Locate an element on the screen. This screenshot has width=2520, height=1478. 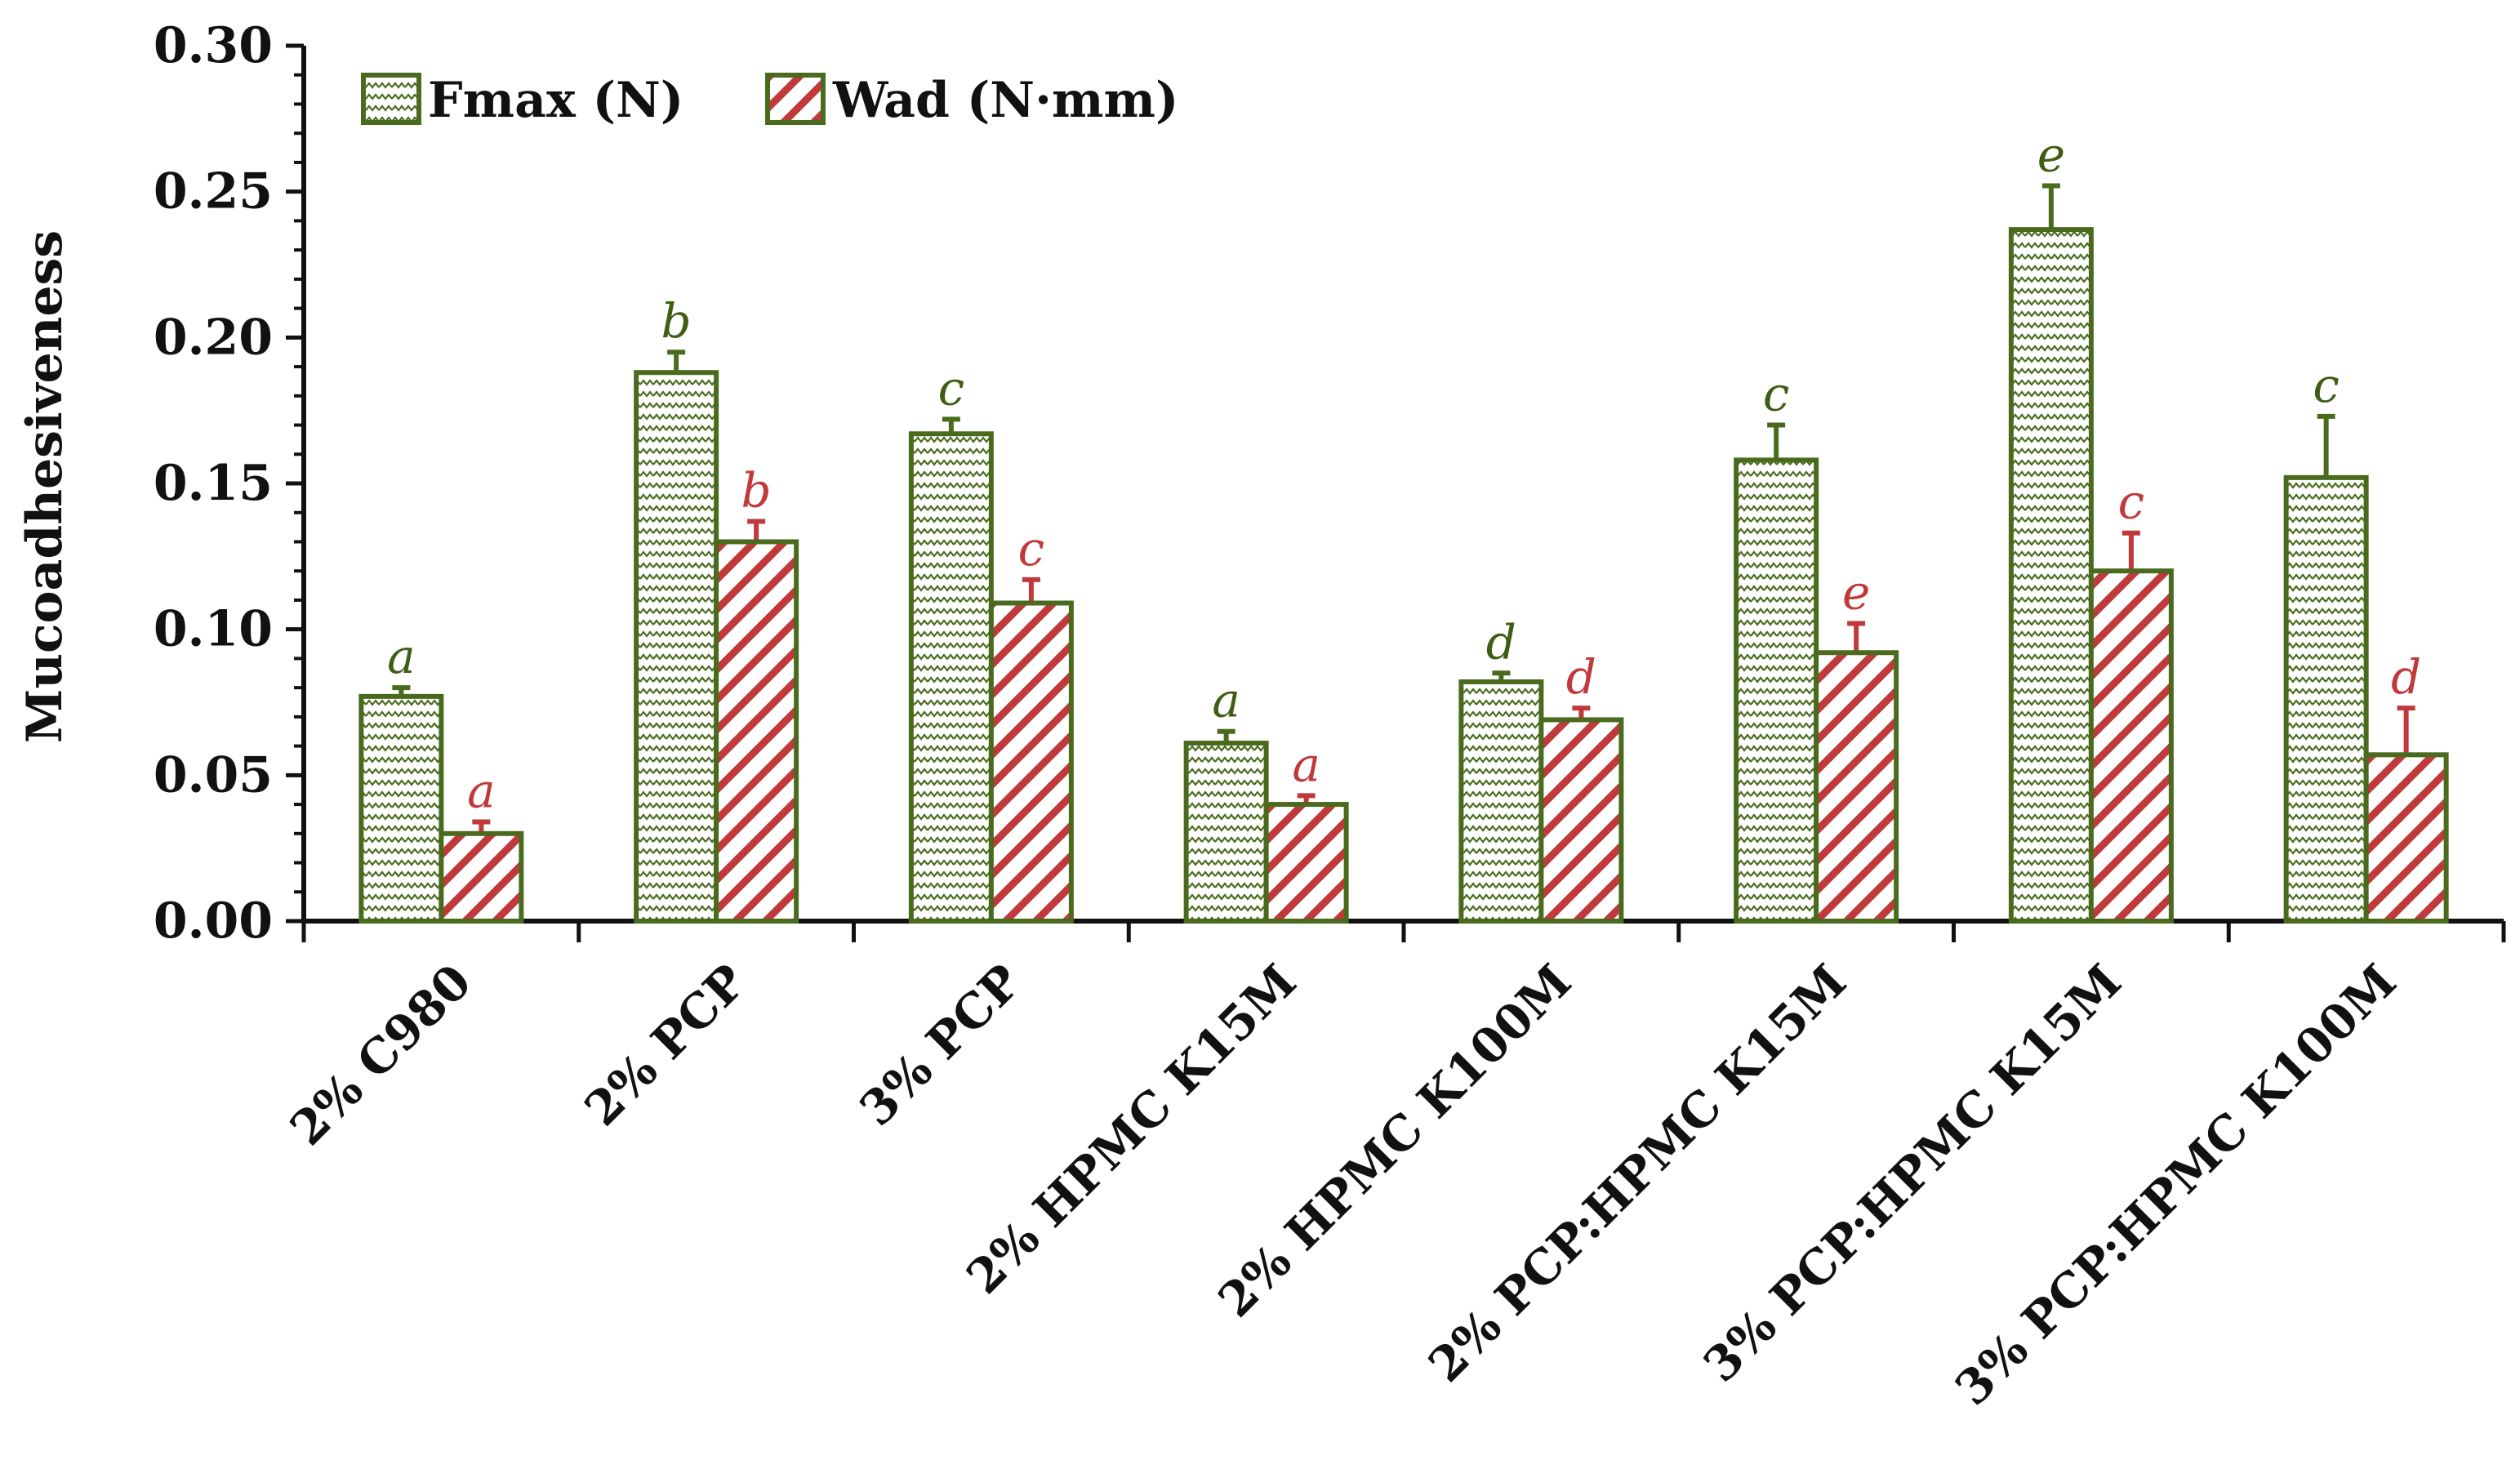
y-tick-label: 0.30 is located at coordinates (213, 45).